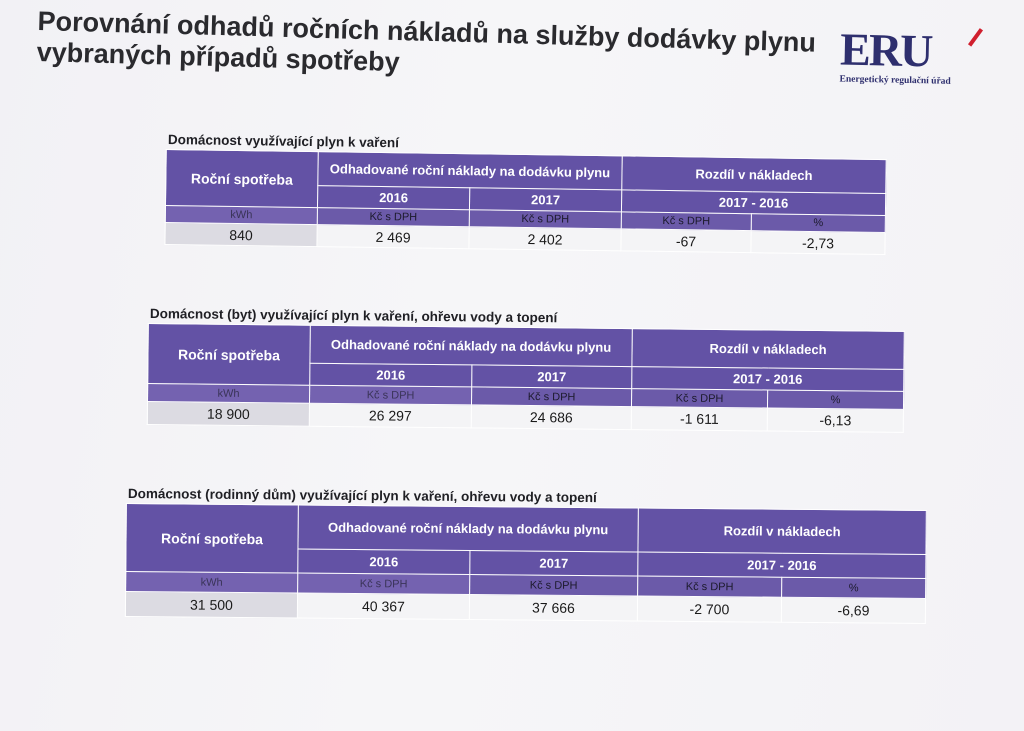 The image size is (1024, 731). Describe the element at coordinates (383, 606) in the screenshot. I see `cell-cost-2016: 40 367` at that location.